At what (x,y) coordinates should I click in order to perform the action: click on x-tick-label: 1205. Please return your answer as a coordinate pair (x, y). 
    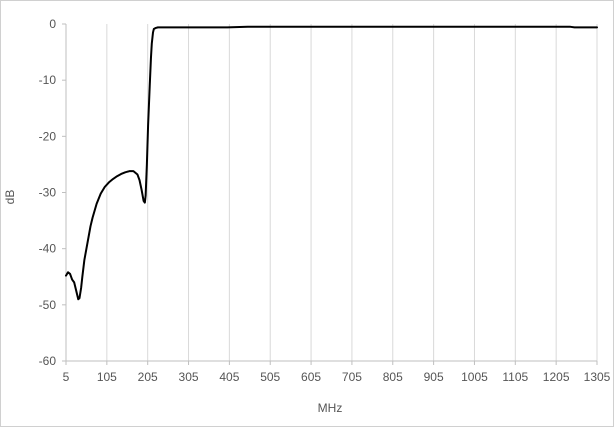
    Looking at the image, I should click on (556, 377).